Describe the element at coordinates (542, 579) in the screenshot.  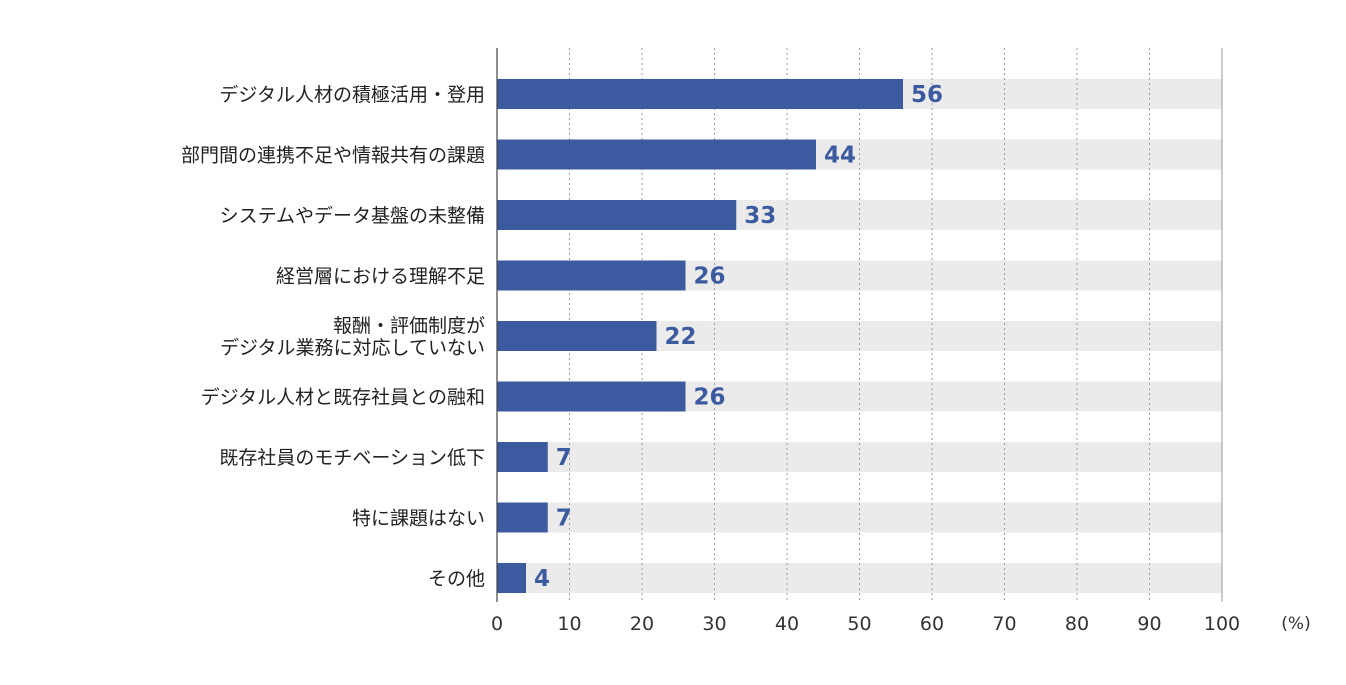
I see `value-label: 4` at that location.